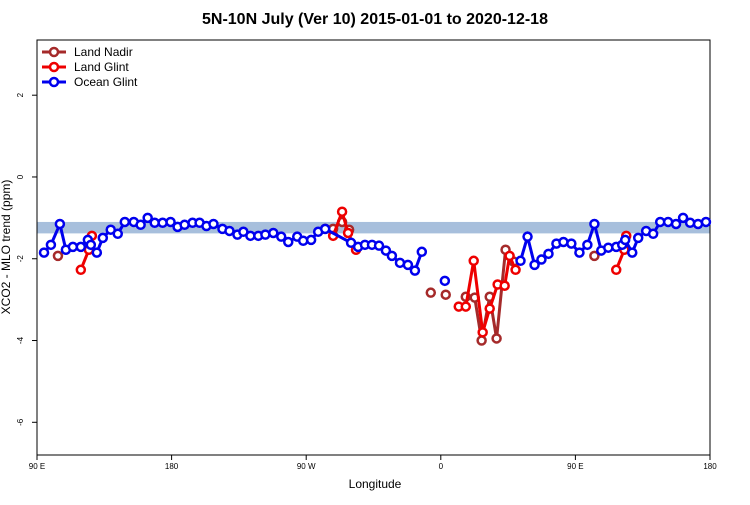 This screenshot has width=750, height=505. I want to click on y-tick-label: 0, so click(20, 176).